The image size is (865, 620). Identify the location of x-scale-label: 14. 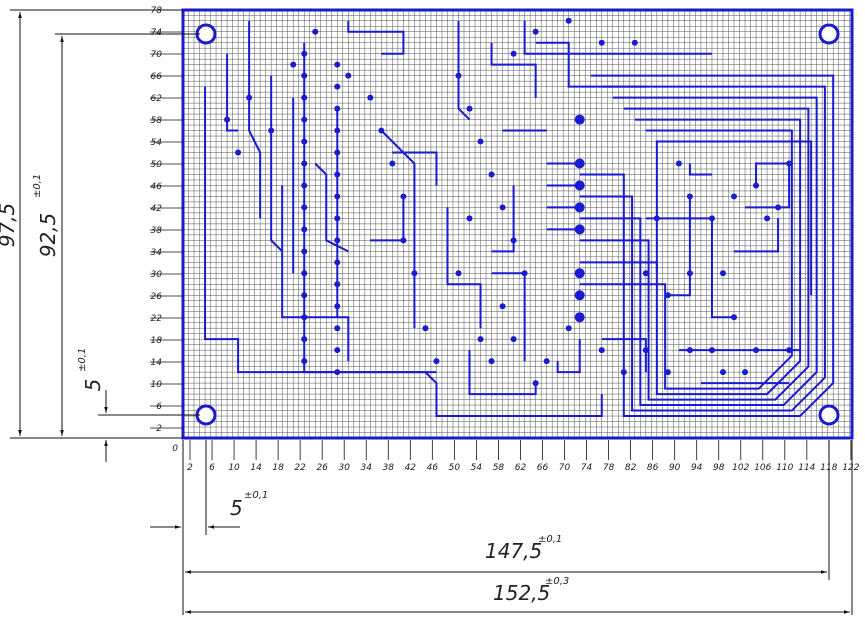
(256, 468).